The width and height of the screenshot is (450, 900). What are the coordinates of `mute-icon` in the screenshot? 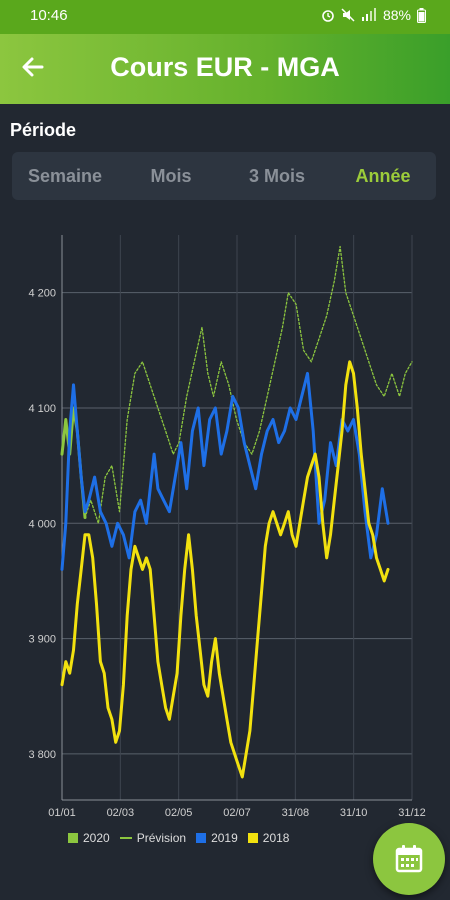 It's located at (348, 15).